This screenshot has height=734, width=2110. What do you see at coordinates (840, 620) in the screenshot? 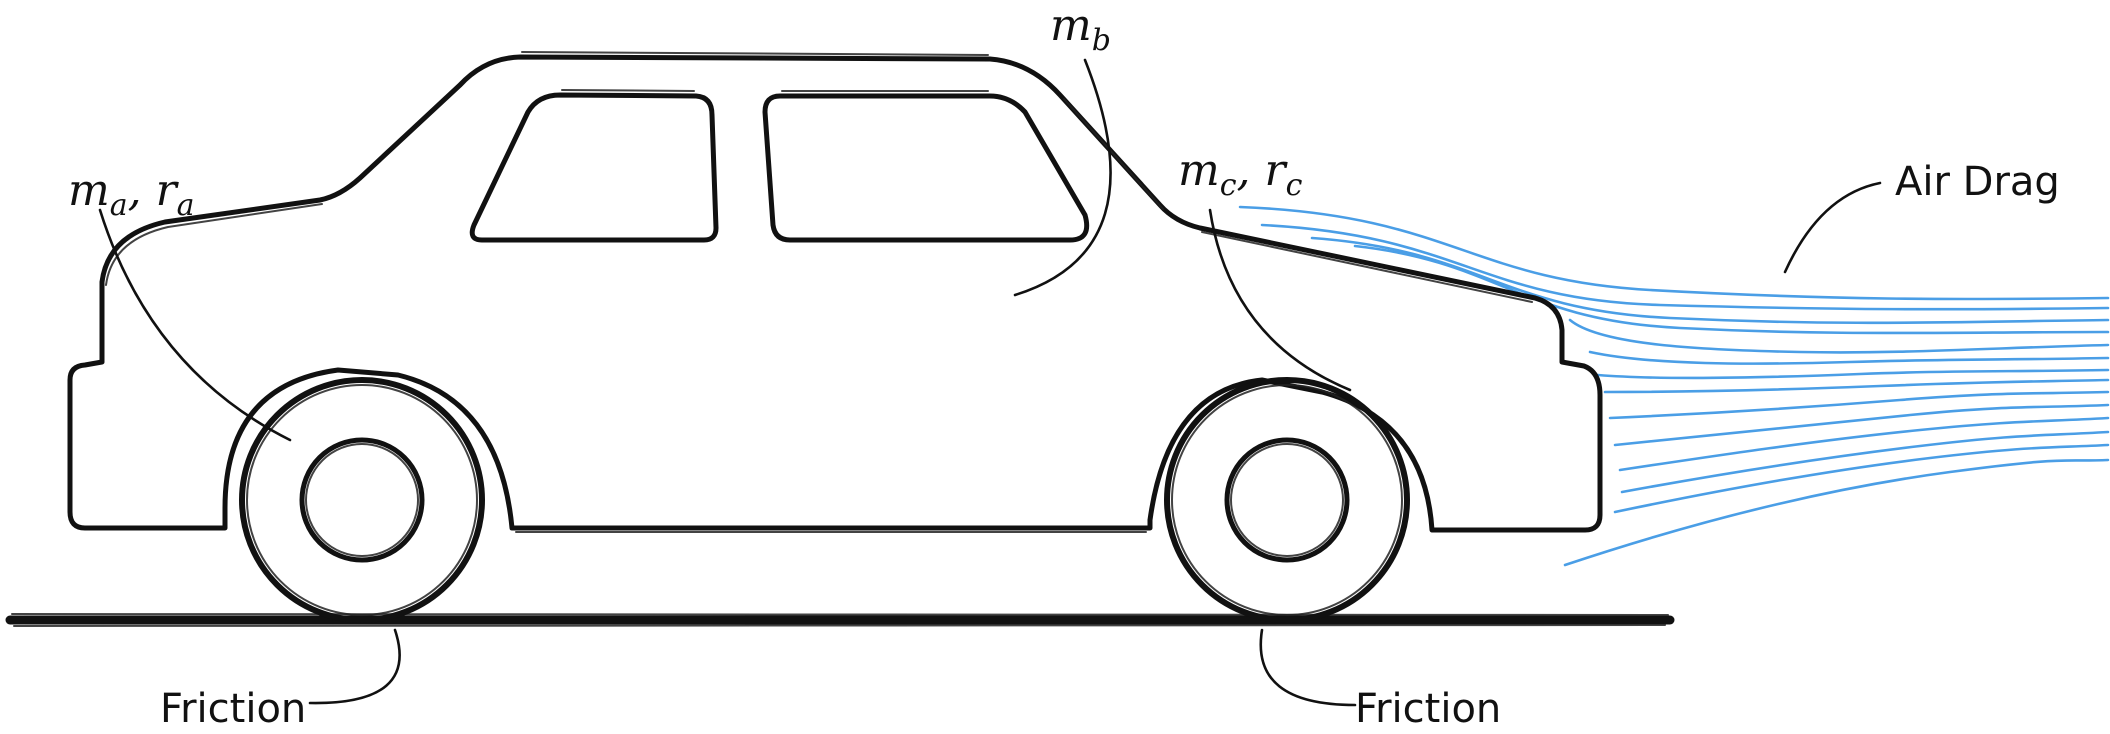
I see `ground-line` at bounding box center [840, 620].